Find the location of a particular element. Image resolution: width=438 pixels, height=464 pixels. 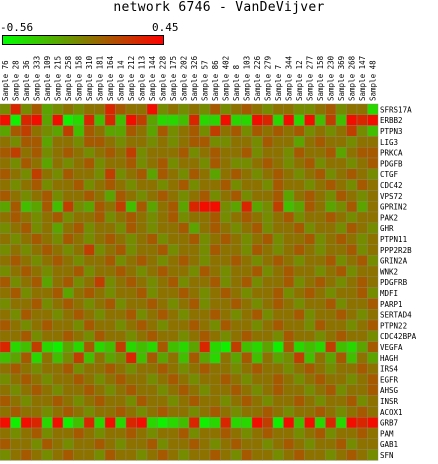

column-label: Sample 28 is located at coordinates (15, 80).